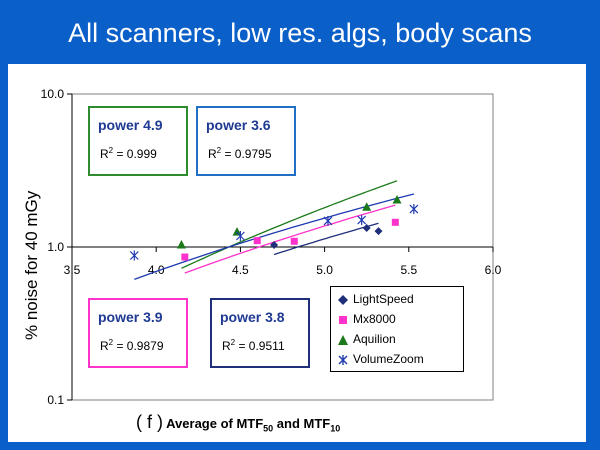 The height and width of the screenshot is (450, 600). I want to click on annotation-power-text: power 3.8, so click(252, 317).